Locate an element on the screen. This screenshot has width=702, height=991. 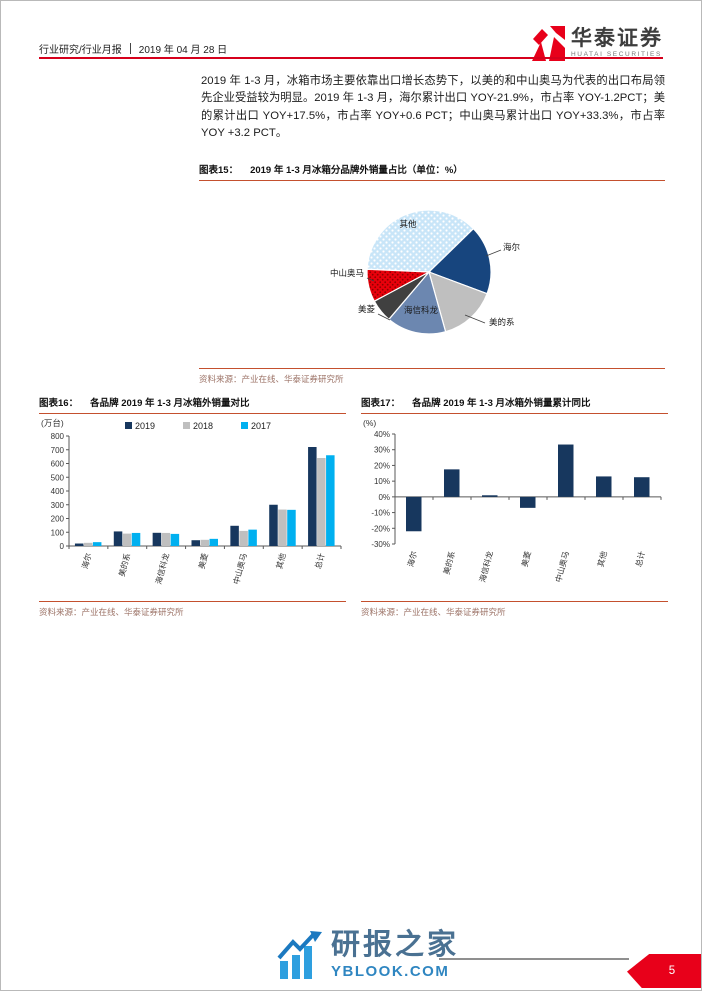
svg-text: 300 is located at coordinates (58, 505).